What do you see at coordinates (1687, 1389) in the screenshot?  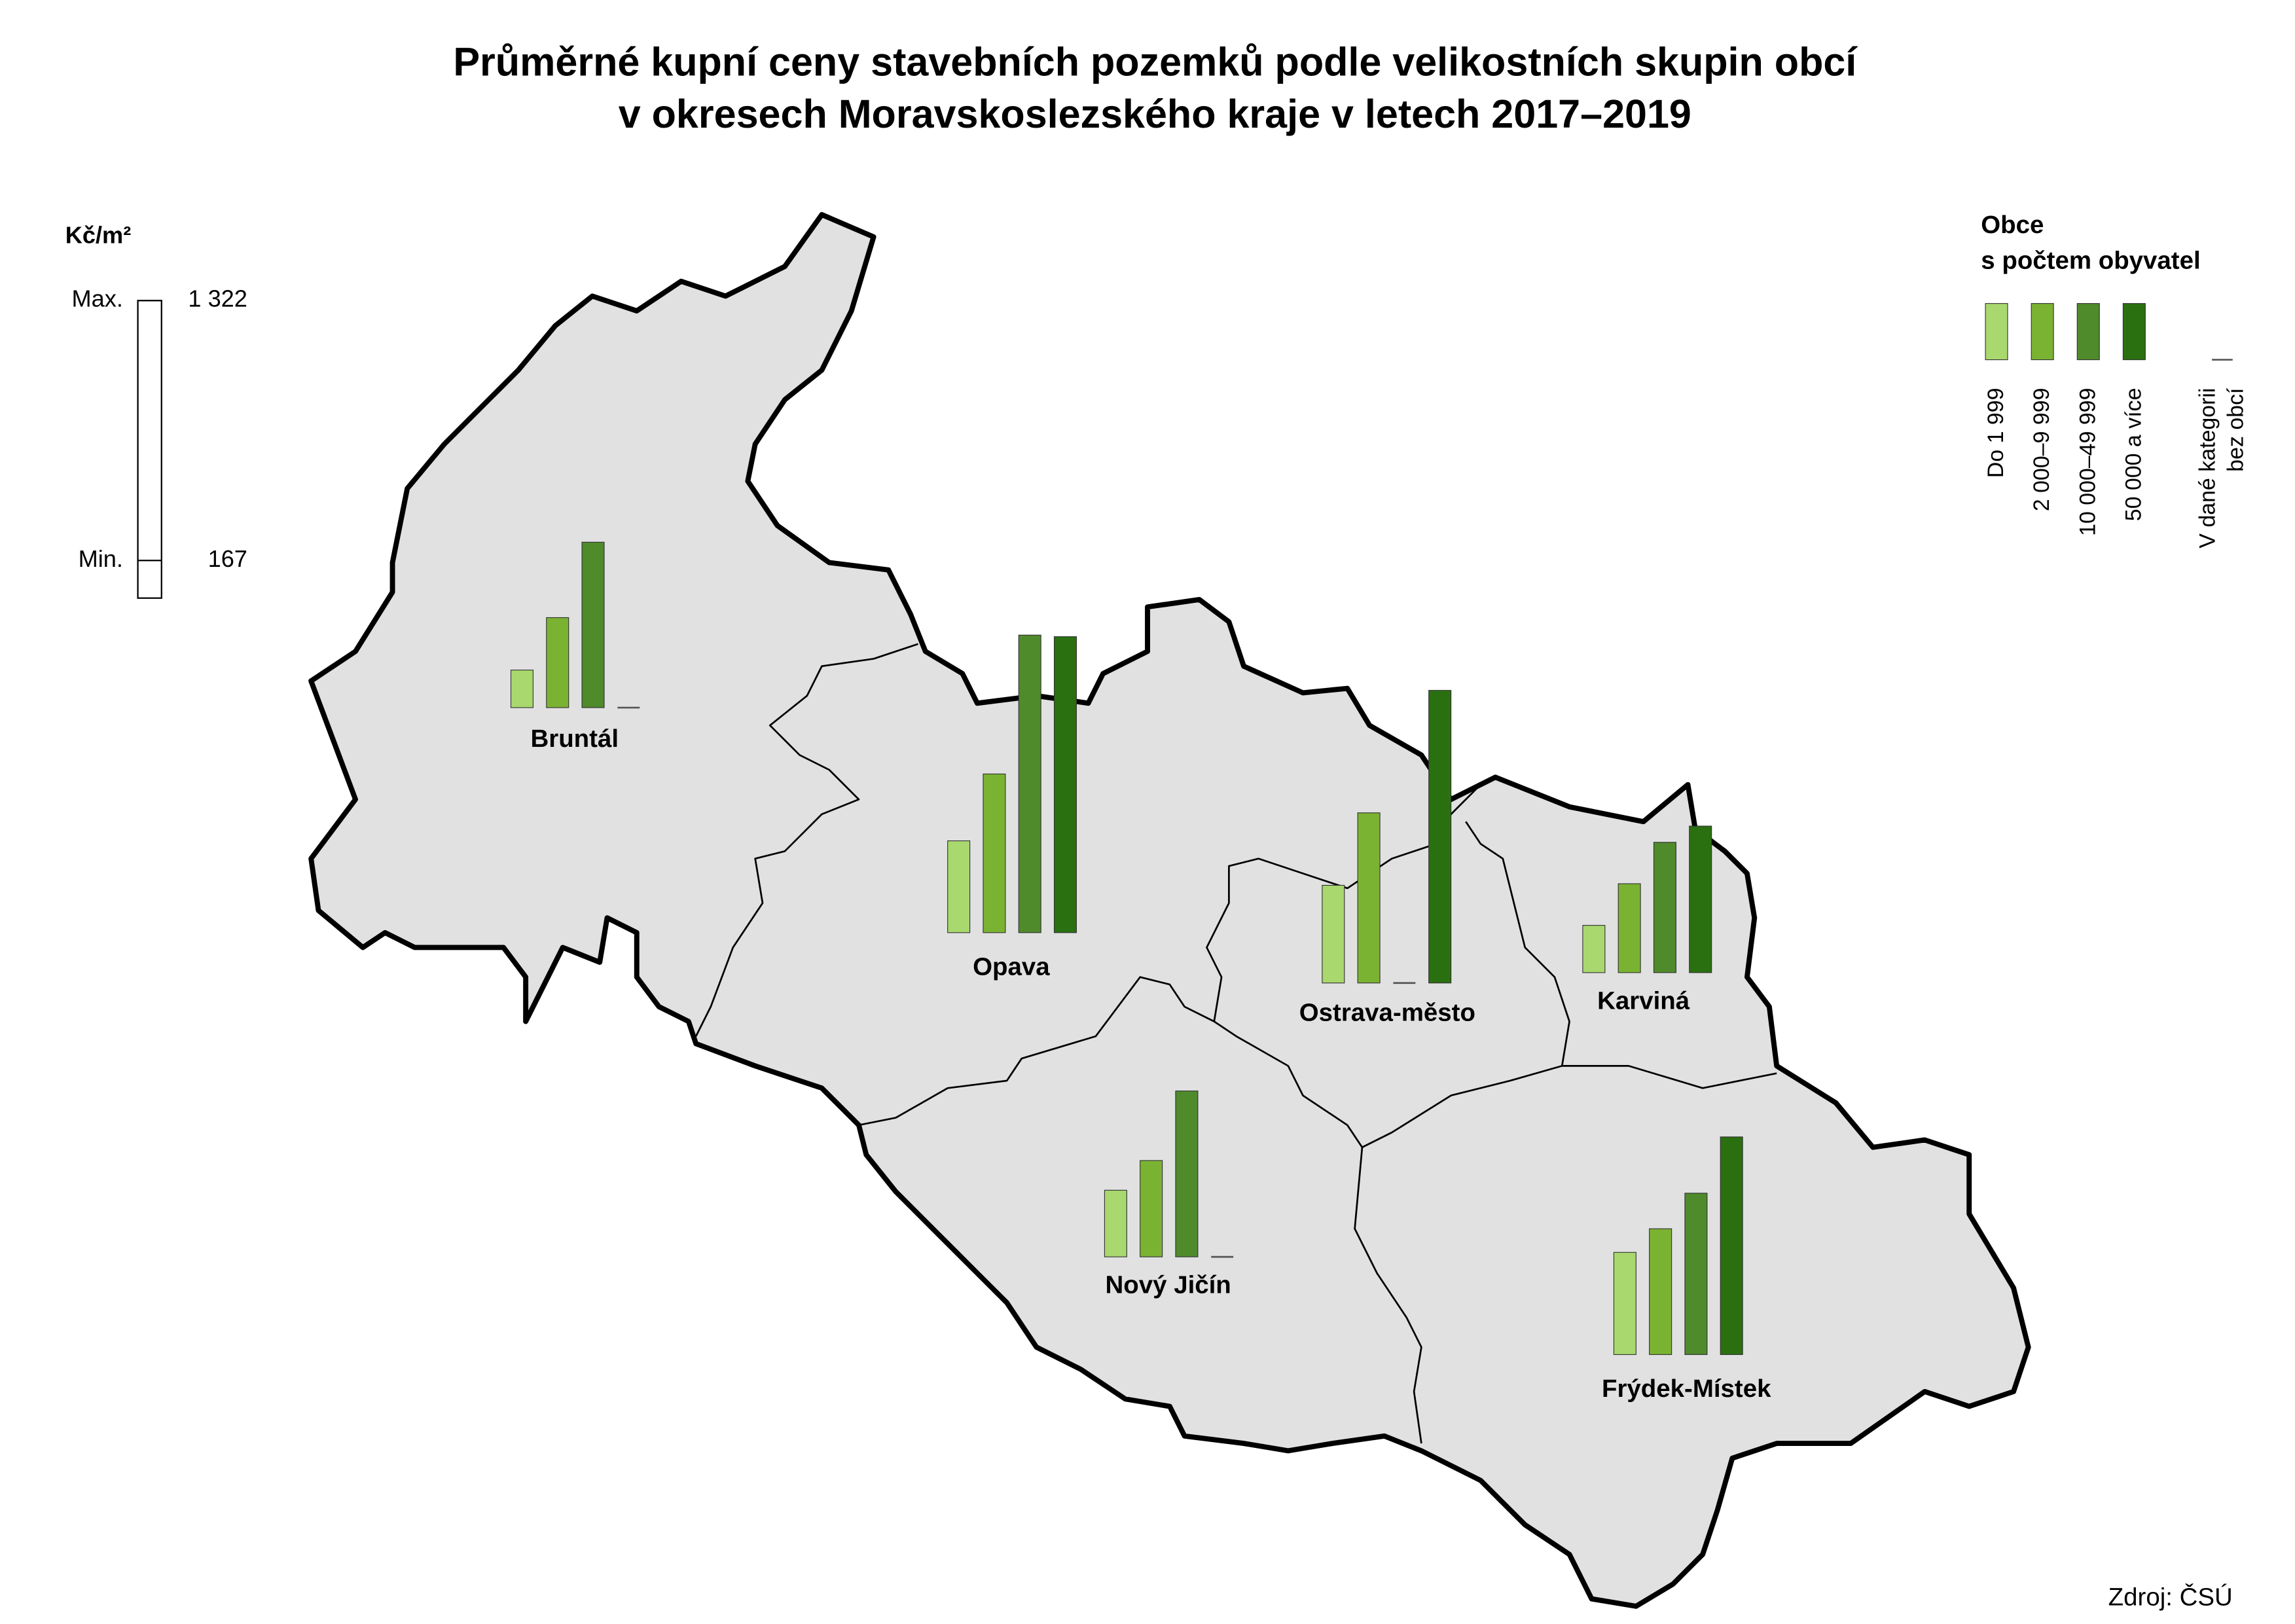 I see `district-label: Frýdek-Místek` at bounding box center [1687, 1389].